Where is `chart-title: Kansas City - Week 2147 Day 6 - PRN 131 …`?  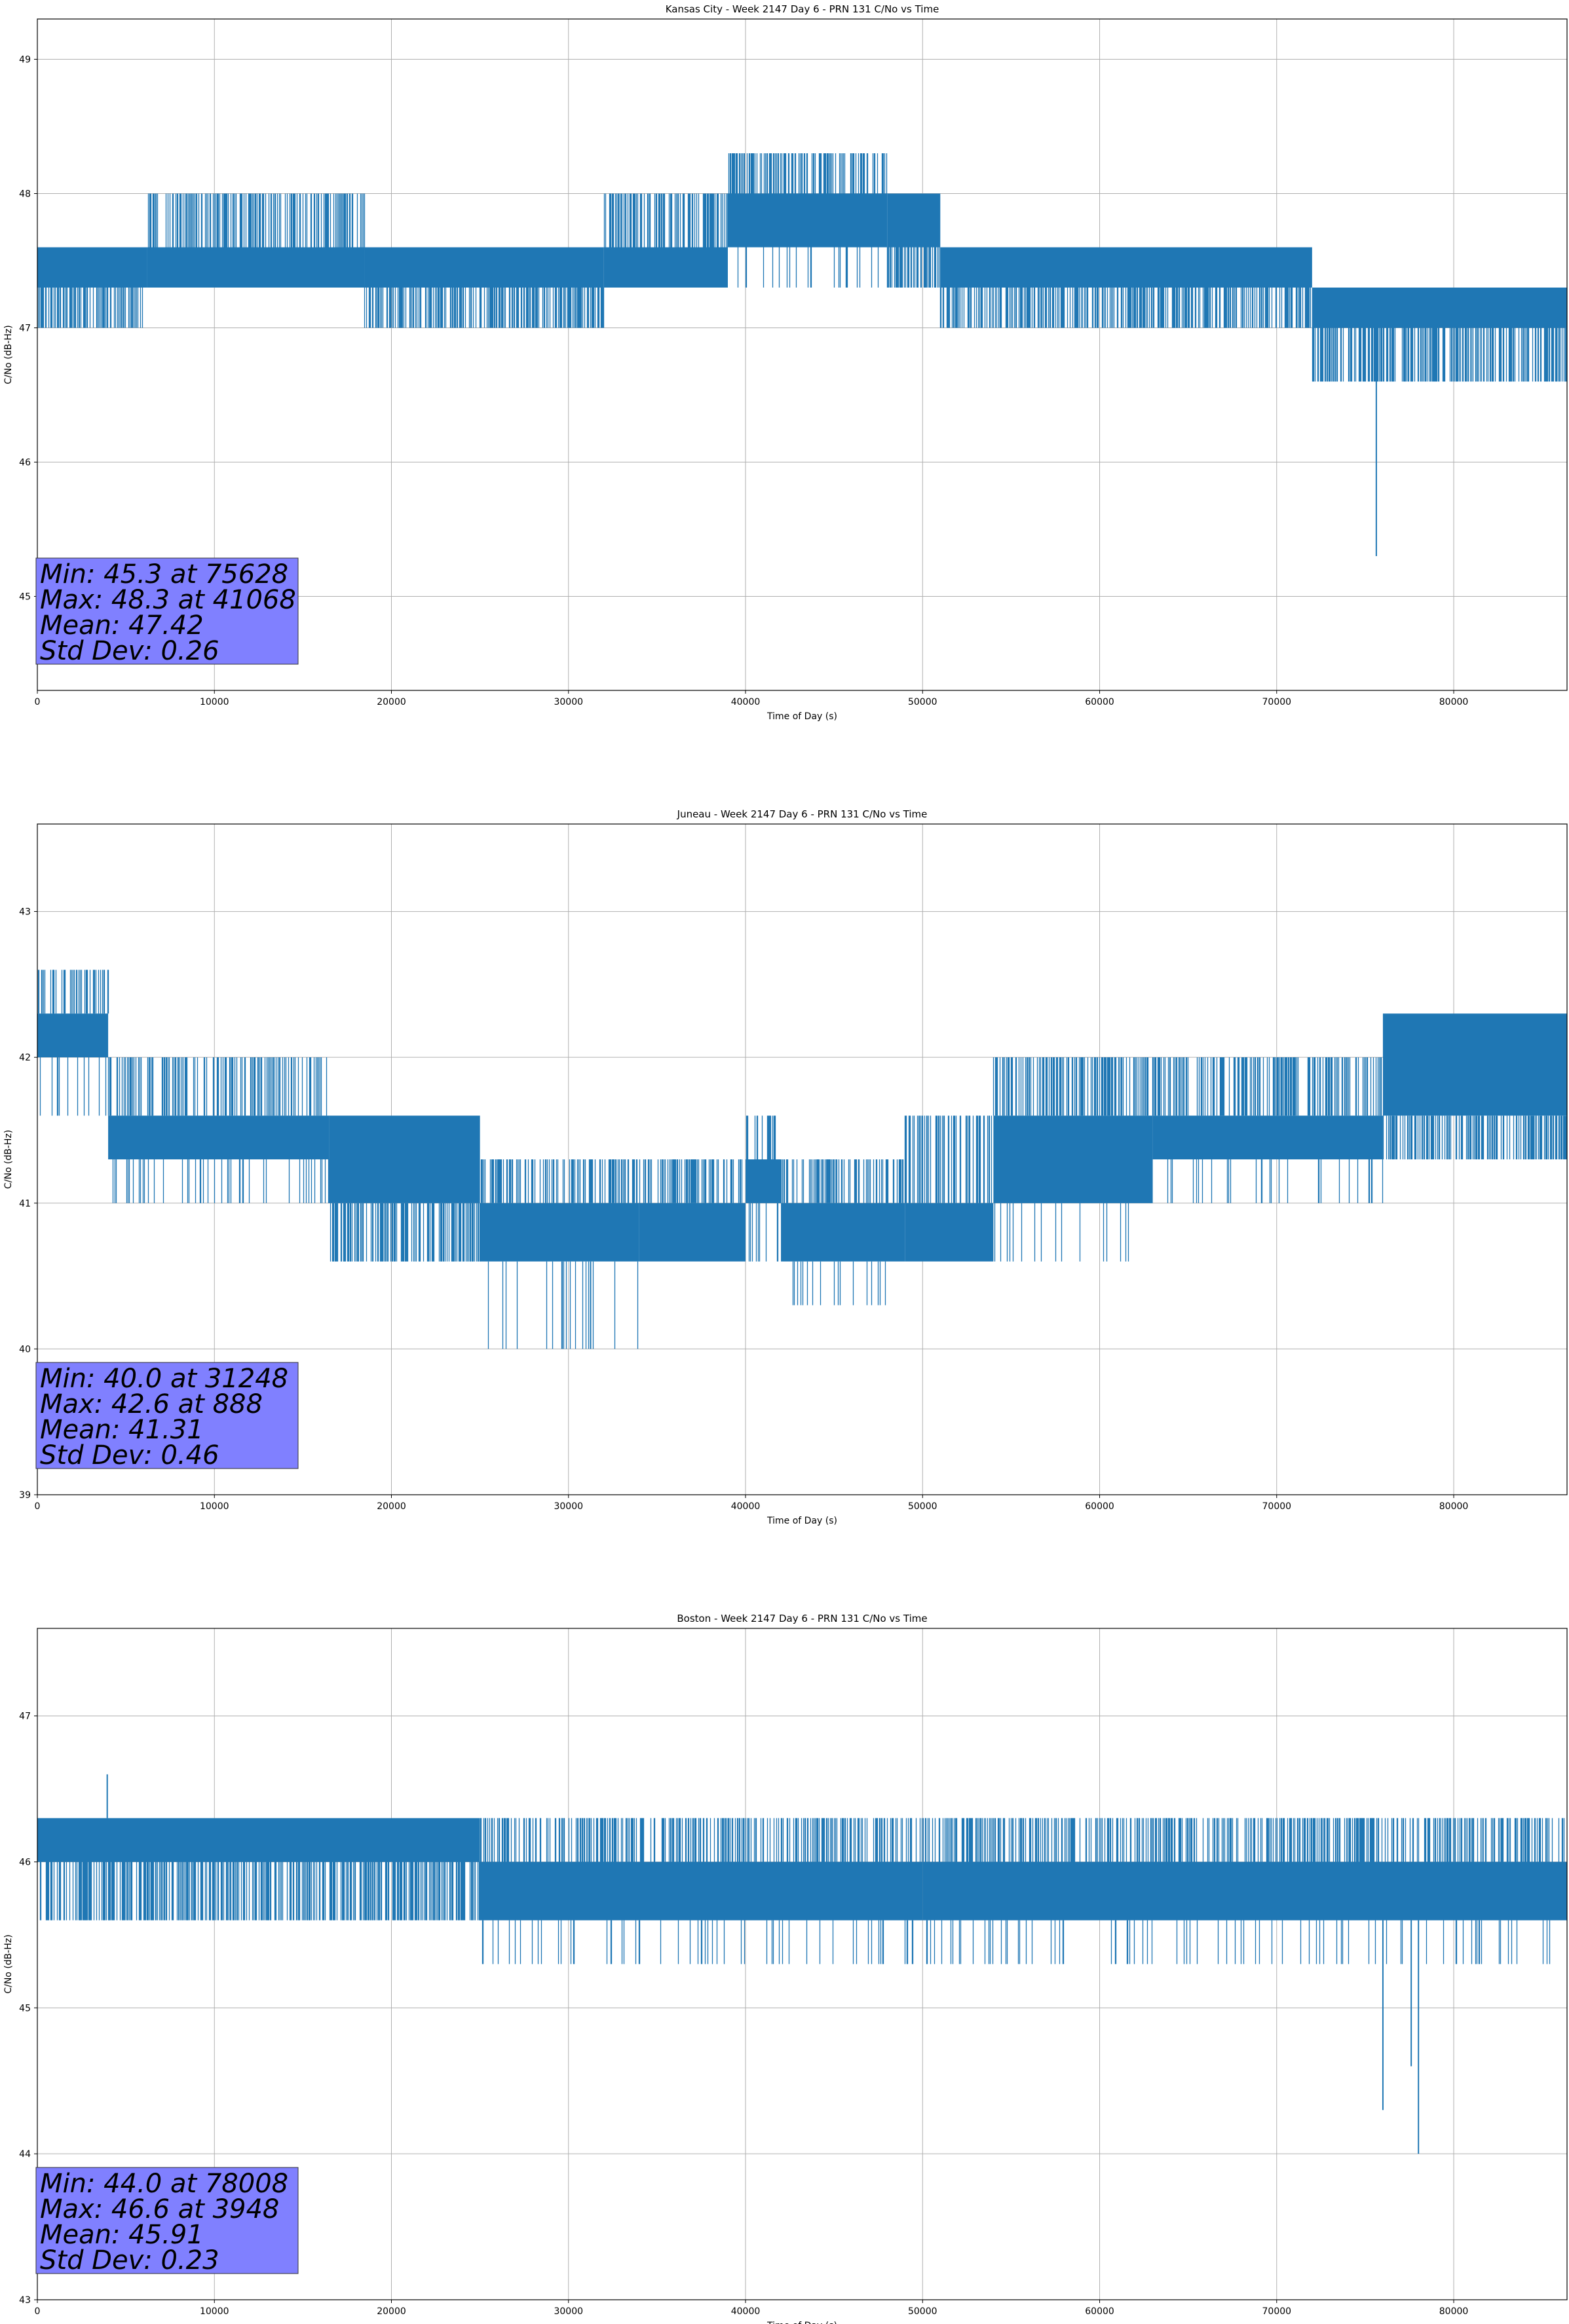
chart-title: Kansas City - Week 2147 Day 6 - PRN 131 … is located at coordinates (802, 9).